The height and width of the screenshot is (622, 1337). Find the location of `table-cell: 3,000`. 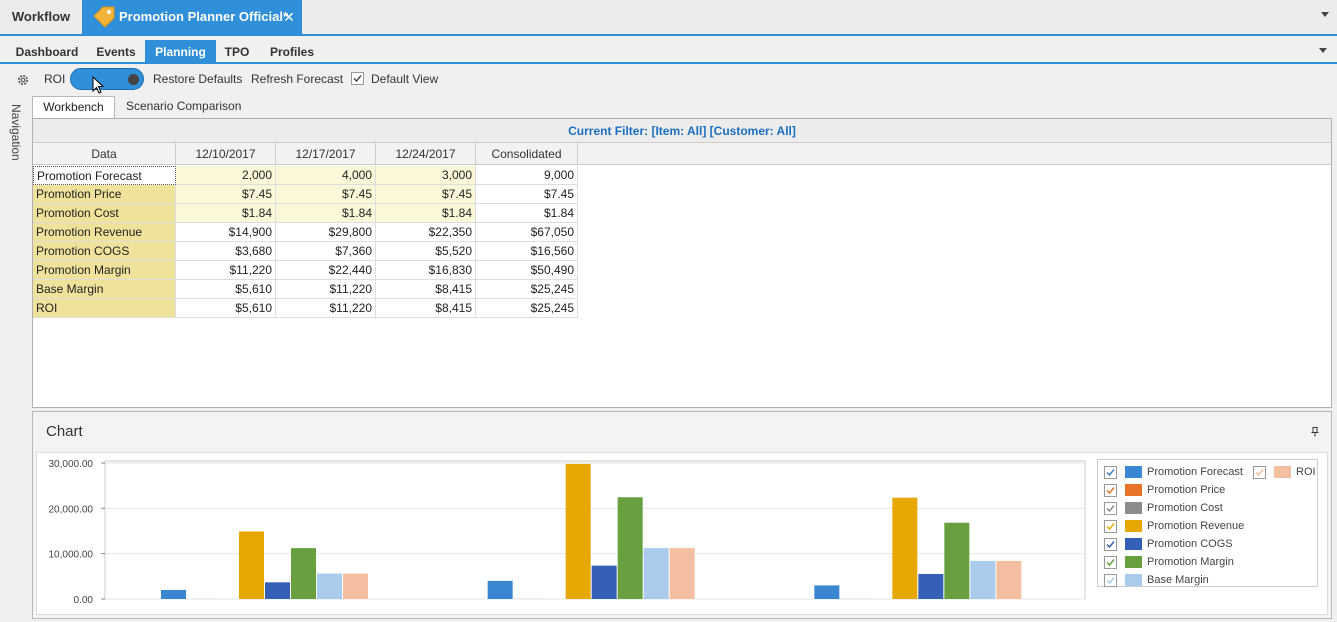

table-cell: 3,000 is located at coordinates (426, 175).